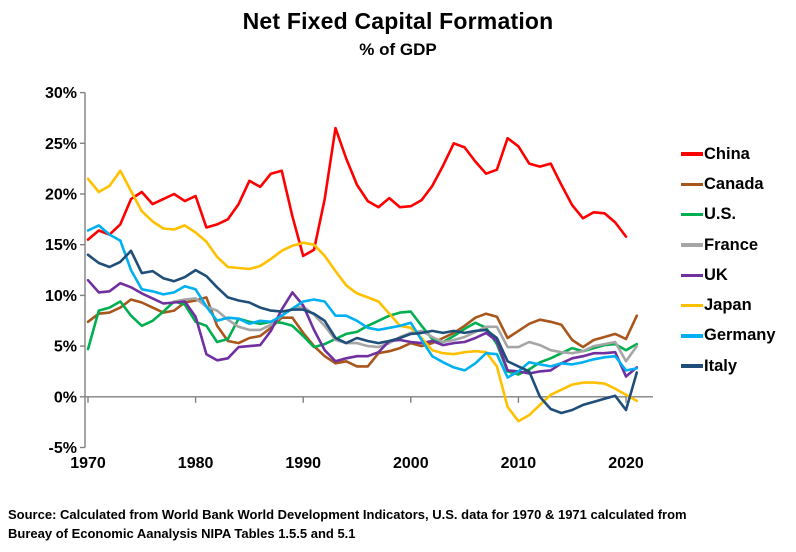 This screenshot has height=552, width=796. I want to click on y-tick-label: 25%, so click(61, 144).